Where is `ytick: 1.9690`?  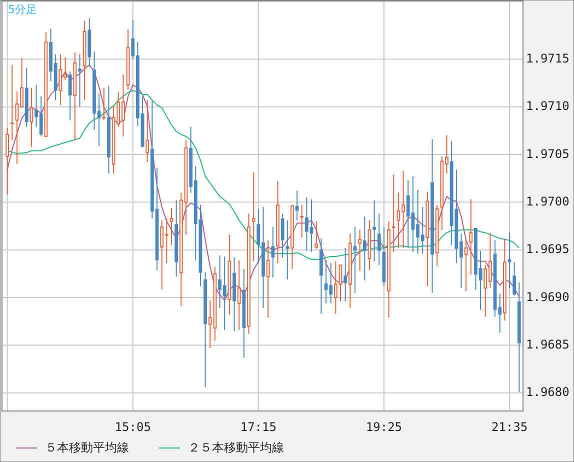
ytick: 1.9690 is located at coordinates (548, 297).